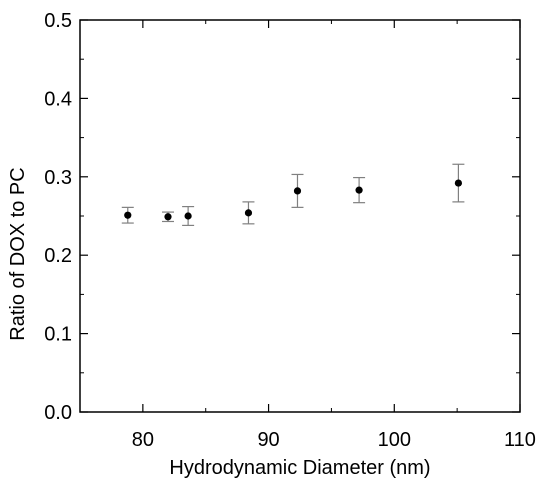 The height and width of the screenshot is (493, 550). I want to click on x-tick-label: 100, so click(394, 440).